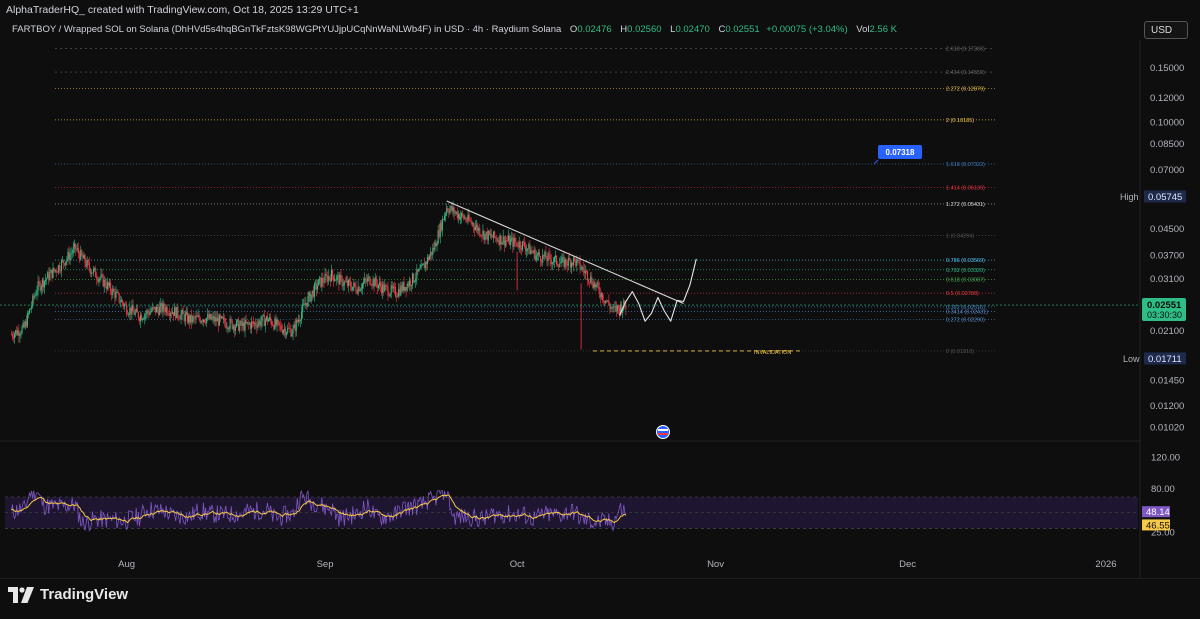 The width and height of the screenshot is (1200, 619). I want to click on currency-button: USD, so click(1166, 30).